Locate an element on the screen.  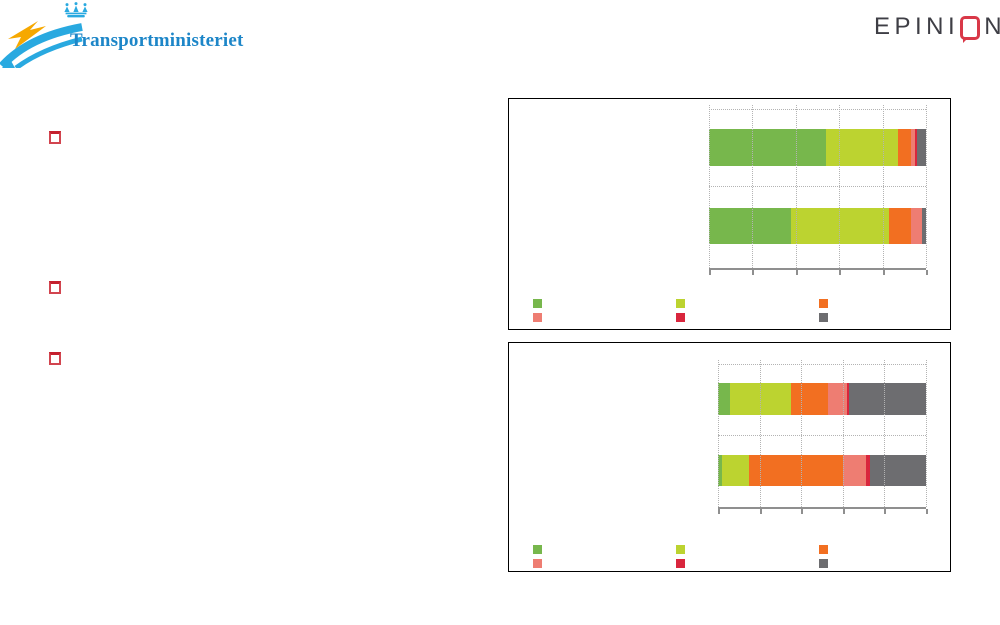
ministry-logo-text: Transportministeriet is located at coordinates (157, 40).